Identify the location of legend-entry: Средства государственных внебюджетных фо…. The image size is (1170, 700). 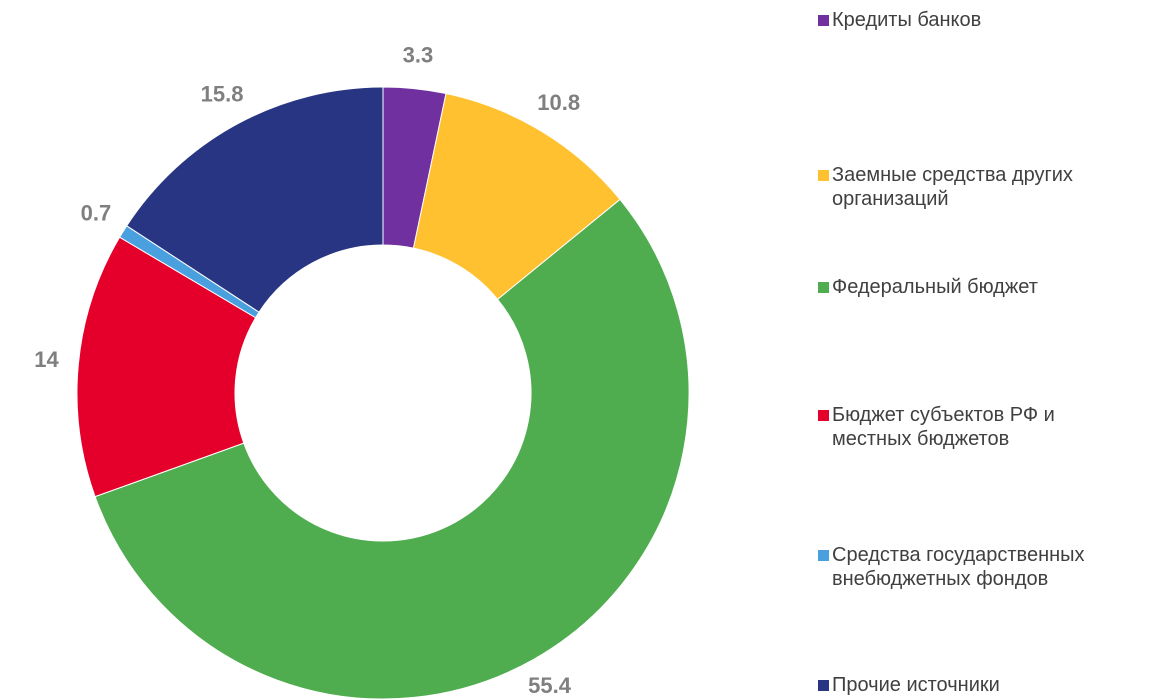
(973, 567).